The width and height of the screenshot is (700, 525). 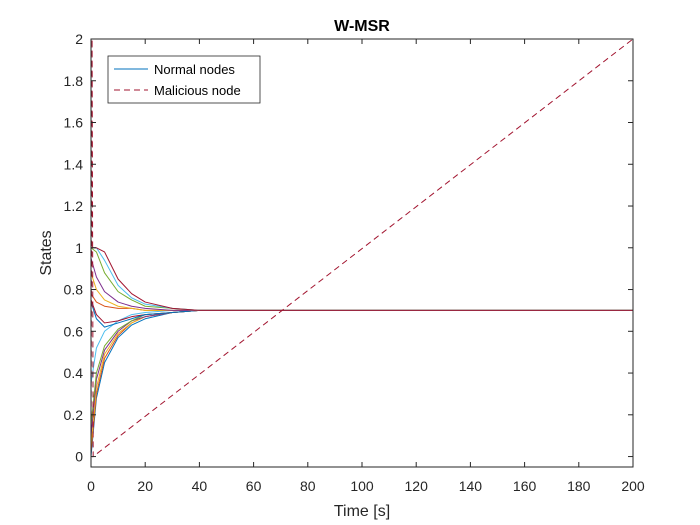 I want to click on x-tick-label: 80, so click(x=308, y=486).